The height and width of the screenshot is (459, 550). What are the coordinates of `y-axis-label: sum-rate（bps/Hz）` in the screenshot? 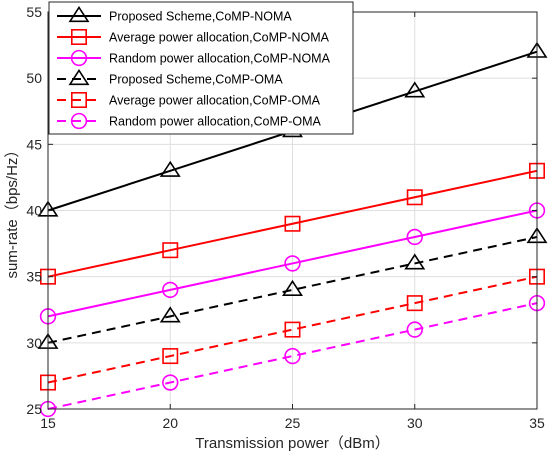 It's located at (12, 211).